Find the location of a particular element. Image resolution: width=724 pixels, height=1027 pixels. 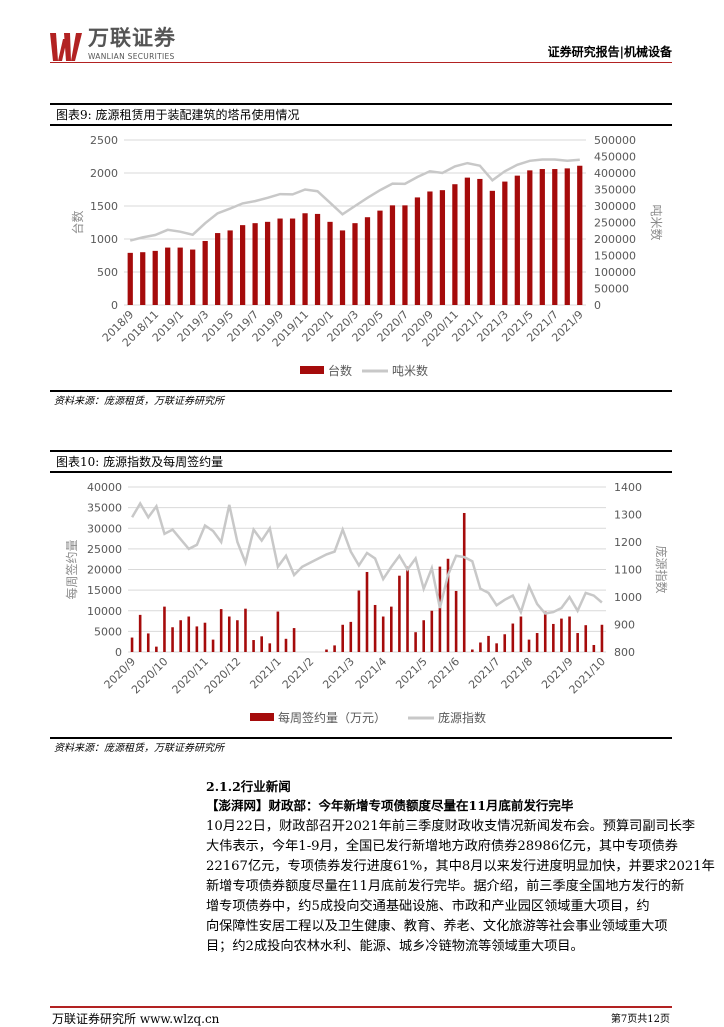

fig10-title-rule is located at coordinates (361, 472).